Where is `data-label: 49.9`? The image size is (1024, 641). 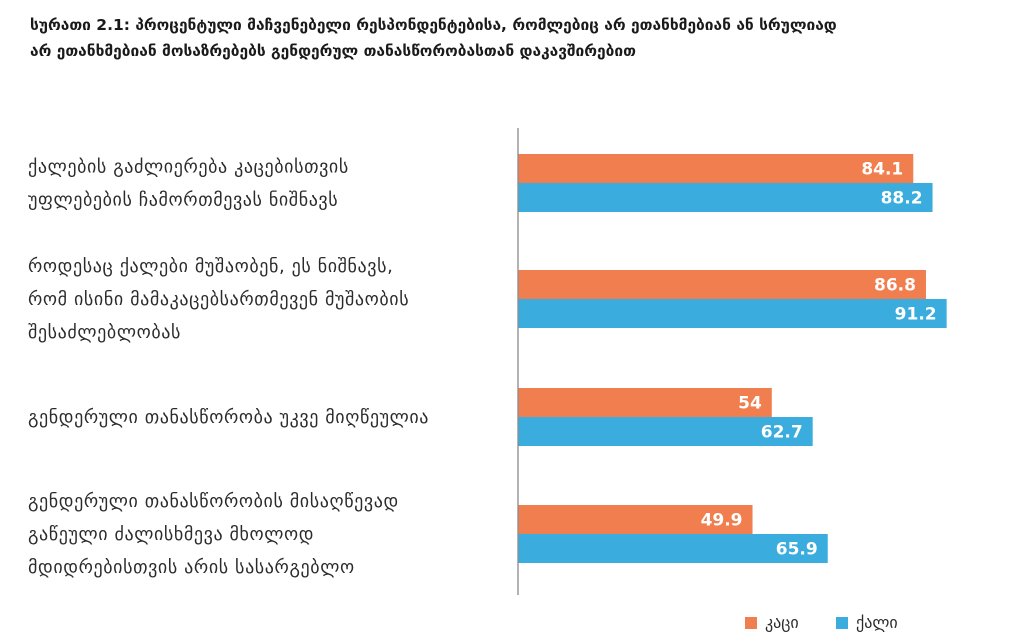
data-label: 49.9 is located at coordinates (722, 521).